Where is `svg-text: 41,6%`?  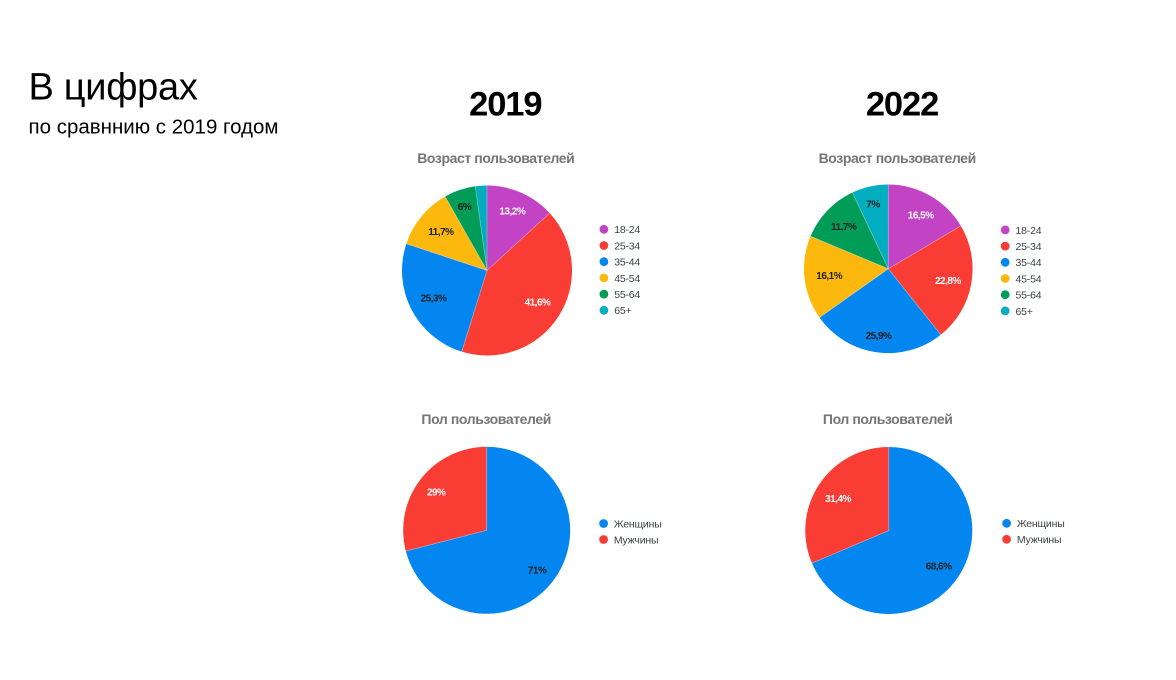 svg-text: 41,6% is located at coordinates (538, 302).